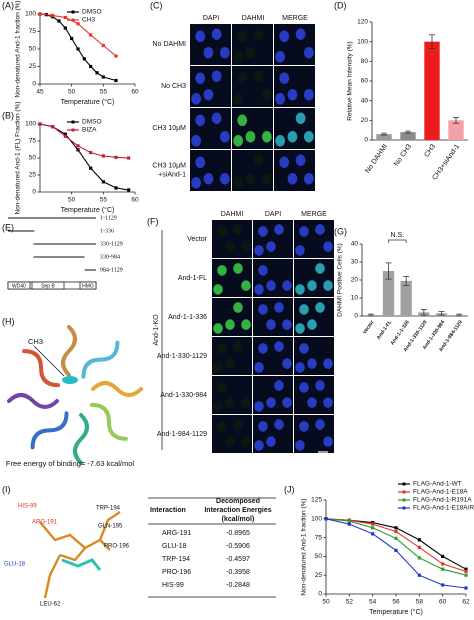  I want to click on x-tick-label: 54, so click(373, 602).